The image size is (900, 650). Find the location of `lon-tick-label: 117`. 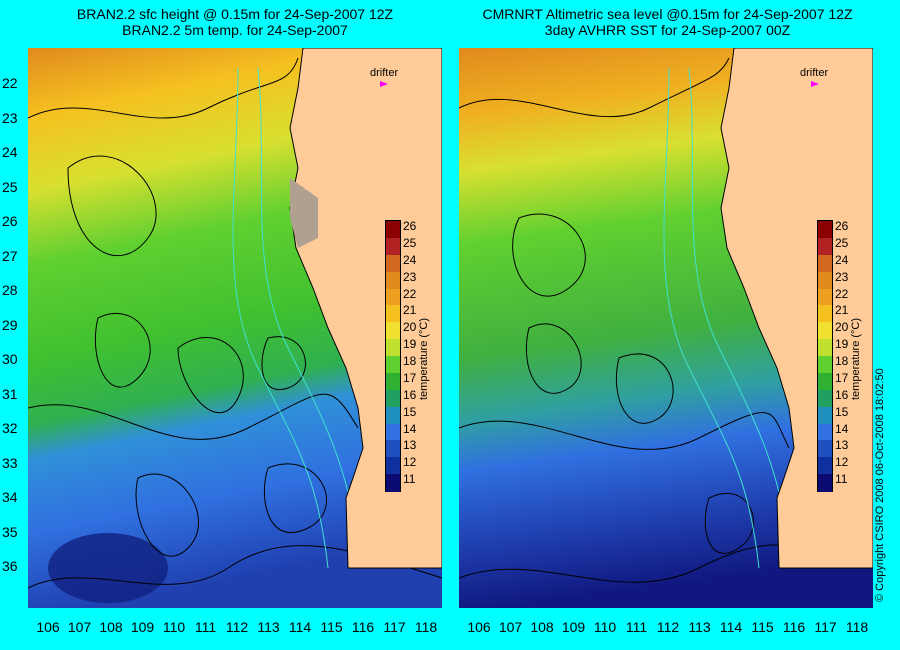

lon-tick-label: 117 is located at coordinates (825, 627).